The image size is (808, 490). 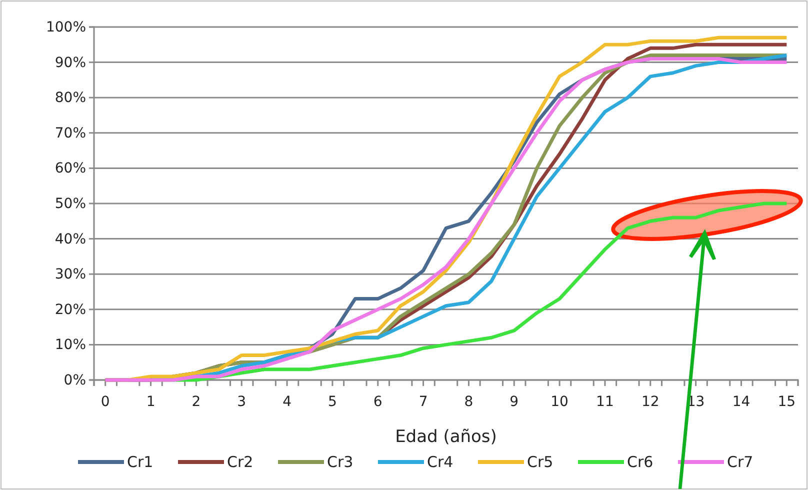 I want to click on x-tick-label: 1, so click(x=151, y=402).